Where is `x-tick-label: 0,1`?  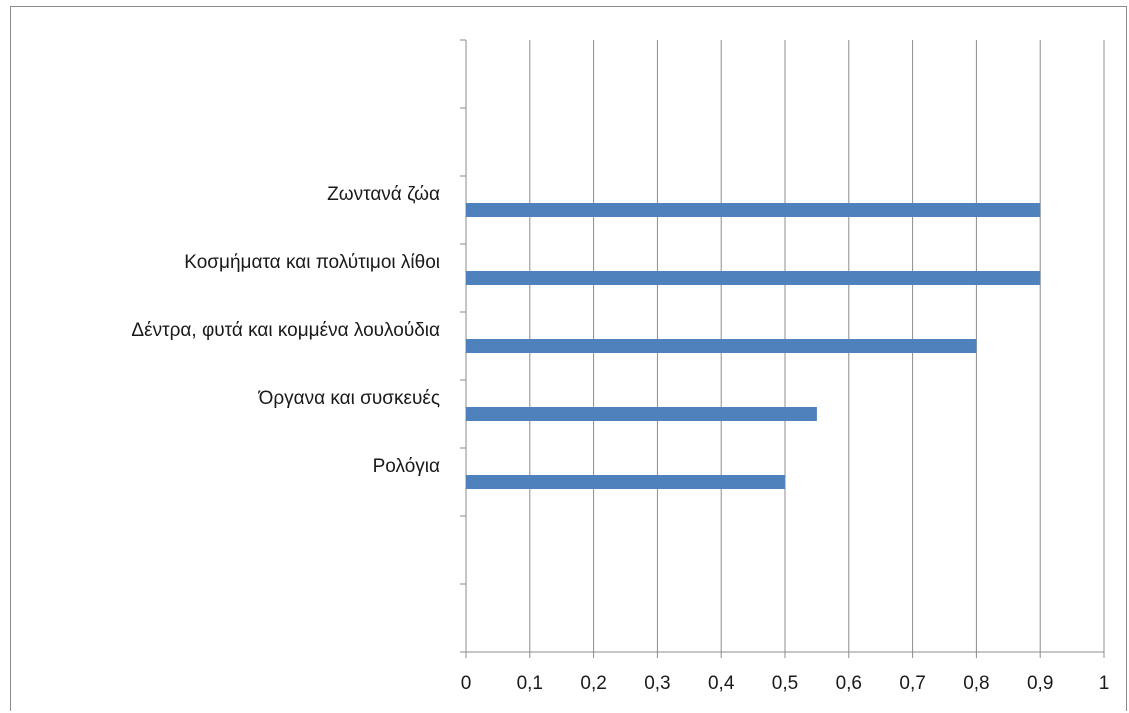
x-tick-label: 0,1 is located at coordinates (530, 683).